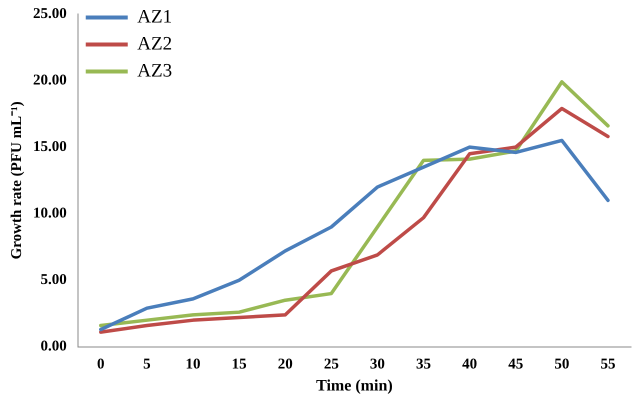 This screenshot has height=400, width=643. What do you see at coordinates (516, 364) in the screenshot?
I see `x-tick-label: 45` at bounding box center [516, 364].